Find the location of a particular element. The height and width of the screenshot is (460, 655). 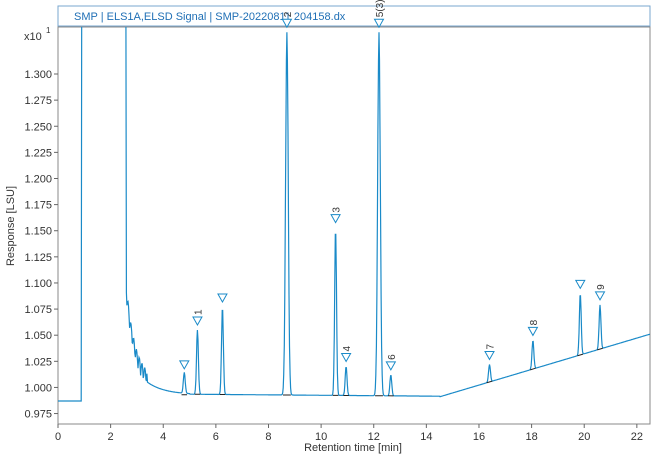

peak-label: 8 is located at coordinates (534, 322).